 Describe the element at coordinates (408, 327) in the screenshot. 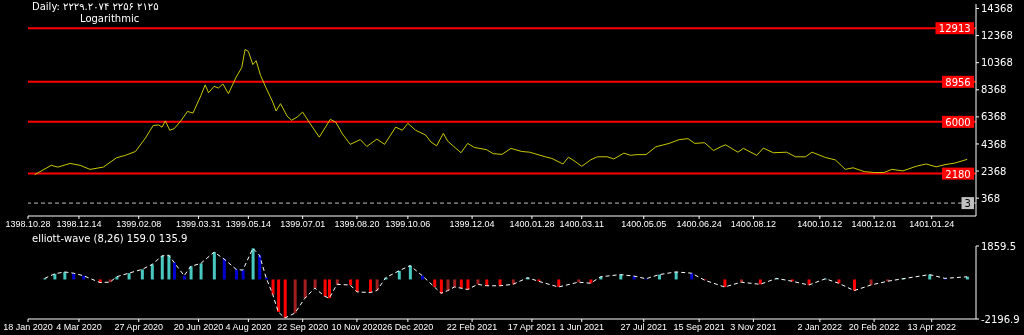

I see `x-tick-label: 26 Dec 2020` at that location.